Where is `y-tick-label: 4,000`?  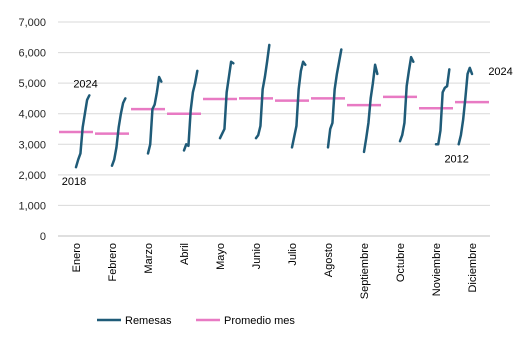 y-tick-label: 4,000 is located at coordinates (32, 115).